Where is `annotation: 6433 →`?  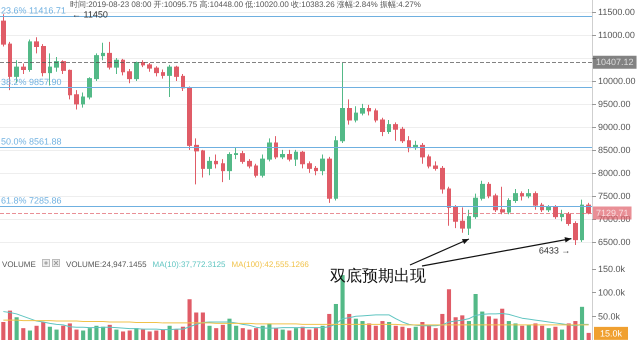 annotation: 6433 → is located at coordinates (554, 250).